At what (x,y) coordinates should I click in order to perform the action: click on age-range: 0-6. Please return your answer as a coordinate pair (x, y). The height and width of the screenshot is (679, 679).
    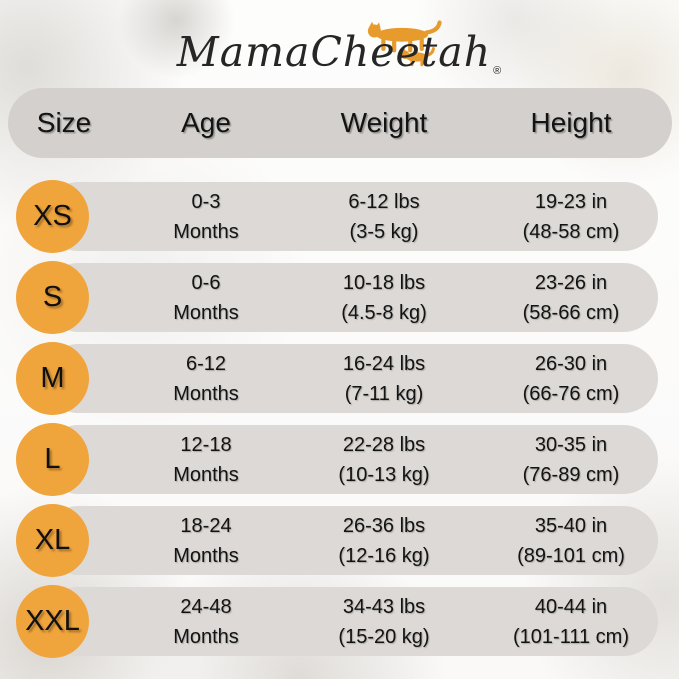
    Looking at the image, I should click on (206, 282).